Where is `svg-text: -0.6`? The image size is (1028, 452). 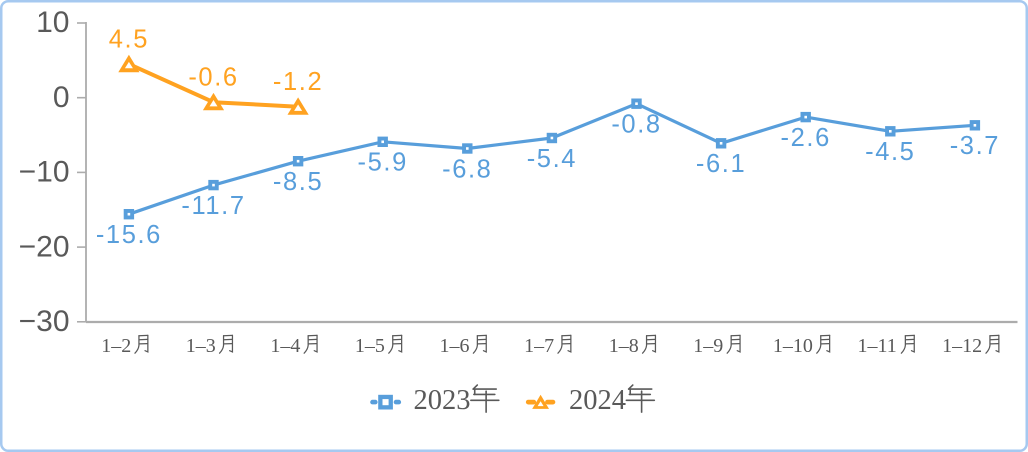
svg-text: -0.6 is located at coordinates (213, 78).